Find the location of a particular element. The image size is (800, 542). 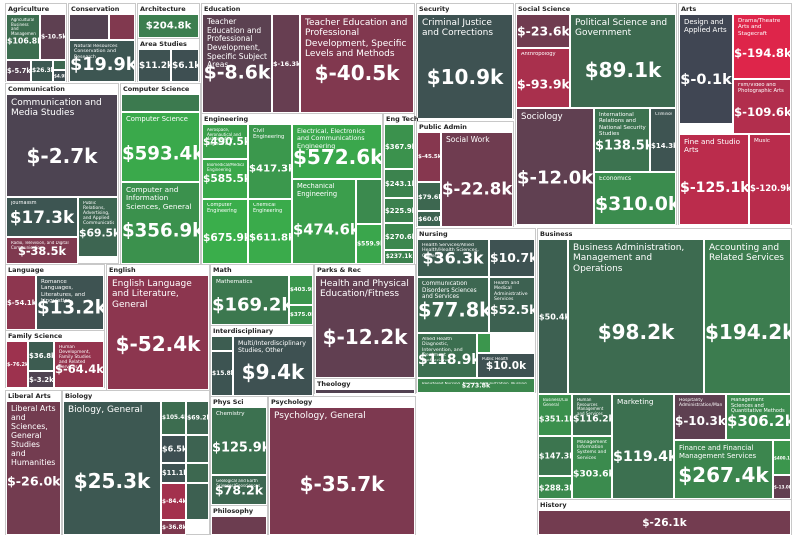

treemap-cell: Journalism $17.3k is located at coordinates (42, 217).